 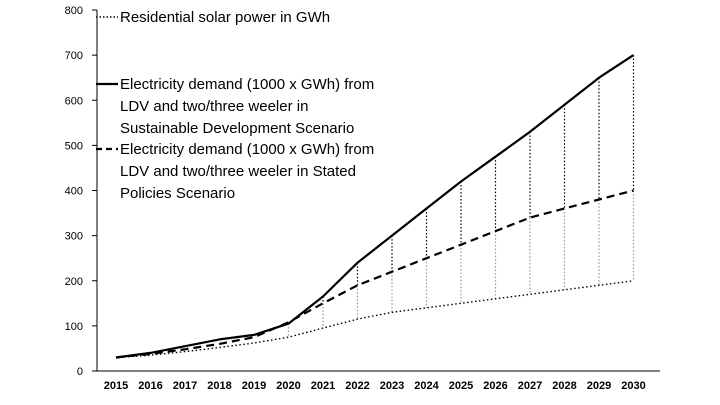 What do you see at coordinates (357, 386) in the screenshot?
I see `x-tick-label: 2022` at bounding box center [357, 386].